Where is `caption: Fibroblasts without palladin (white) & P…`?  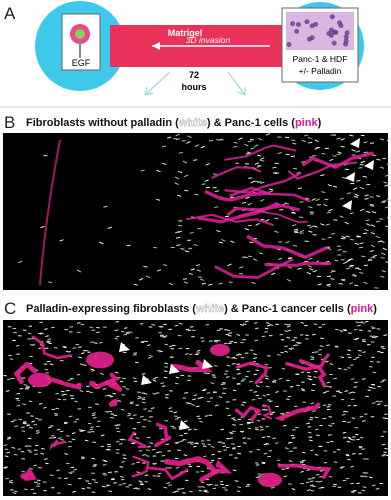
caption: Fibroblasts without palladin (white) & P… is located at coordinates (174, 123).